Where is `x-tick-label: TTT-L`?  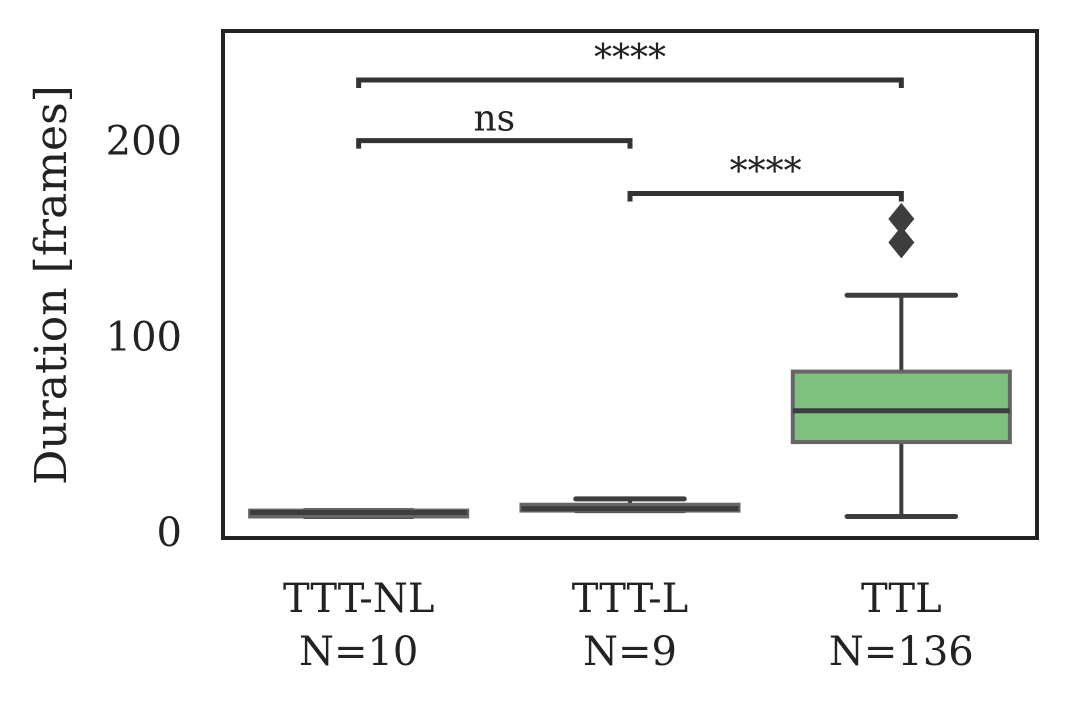 x-tick-label: TTT-L is located at coordinates (630, 599).